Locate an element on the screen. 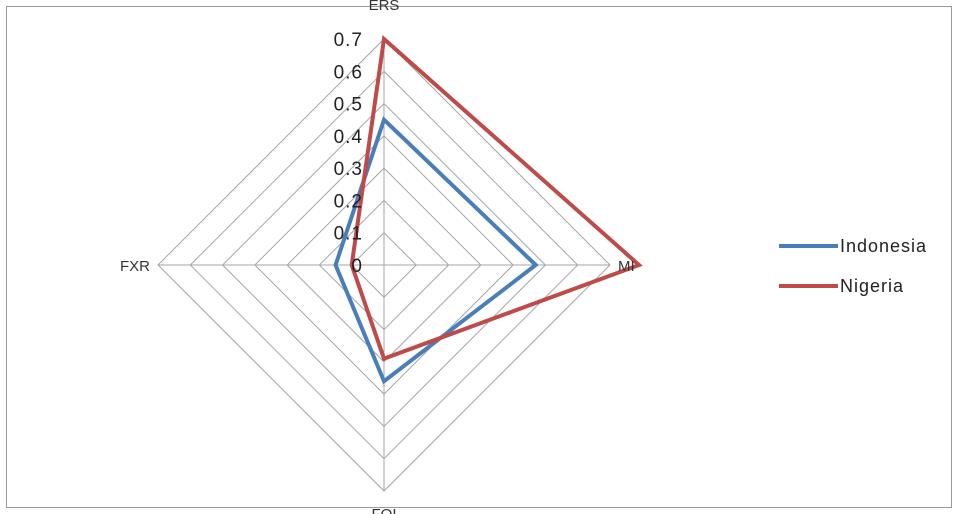  legend-label-nigeria: Nigeria is located at coordinates (872, 286).